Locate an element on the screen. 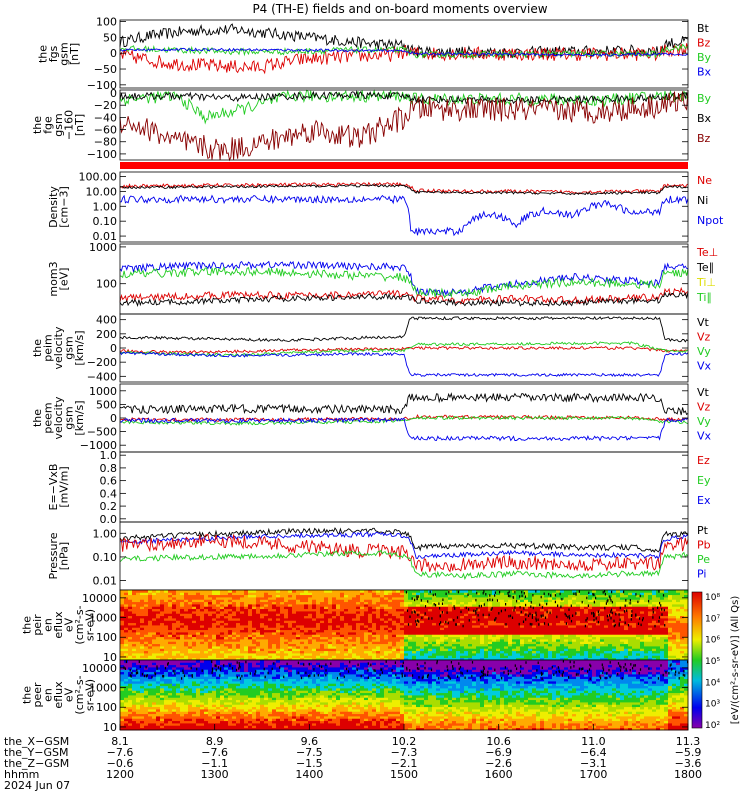 The image size is (750, 800). series-line-Bz is located at coordinates (404, 59).